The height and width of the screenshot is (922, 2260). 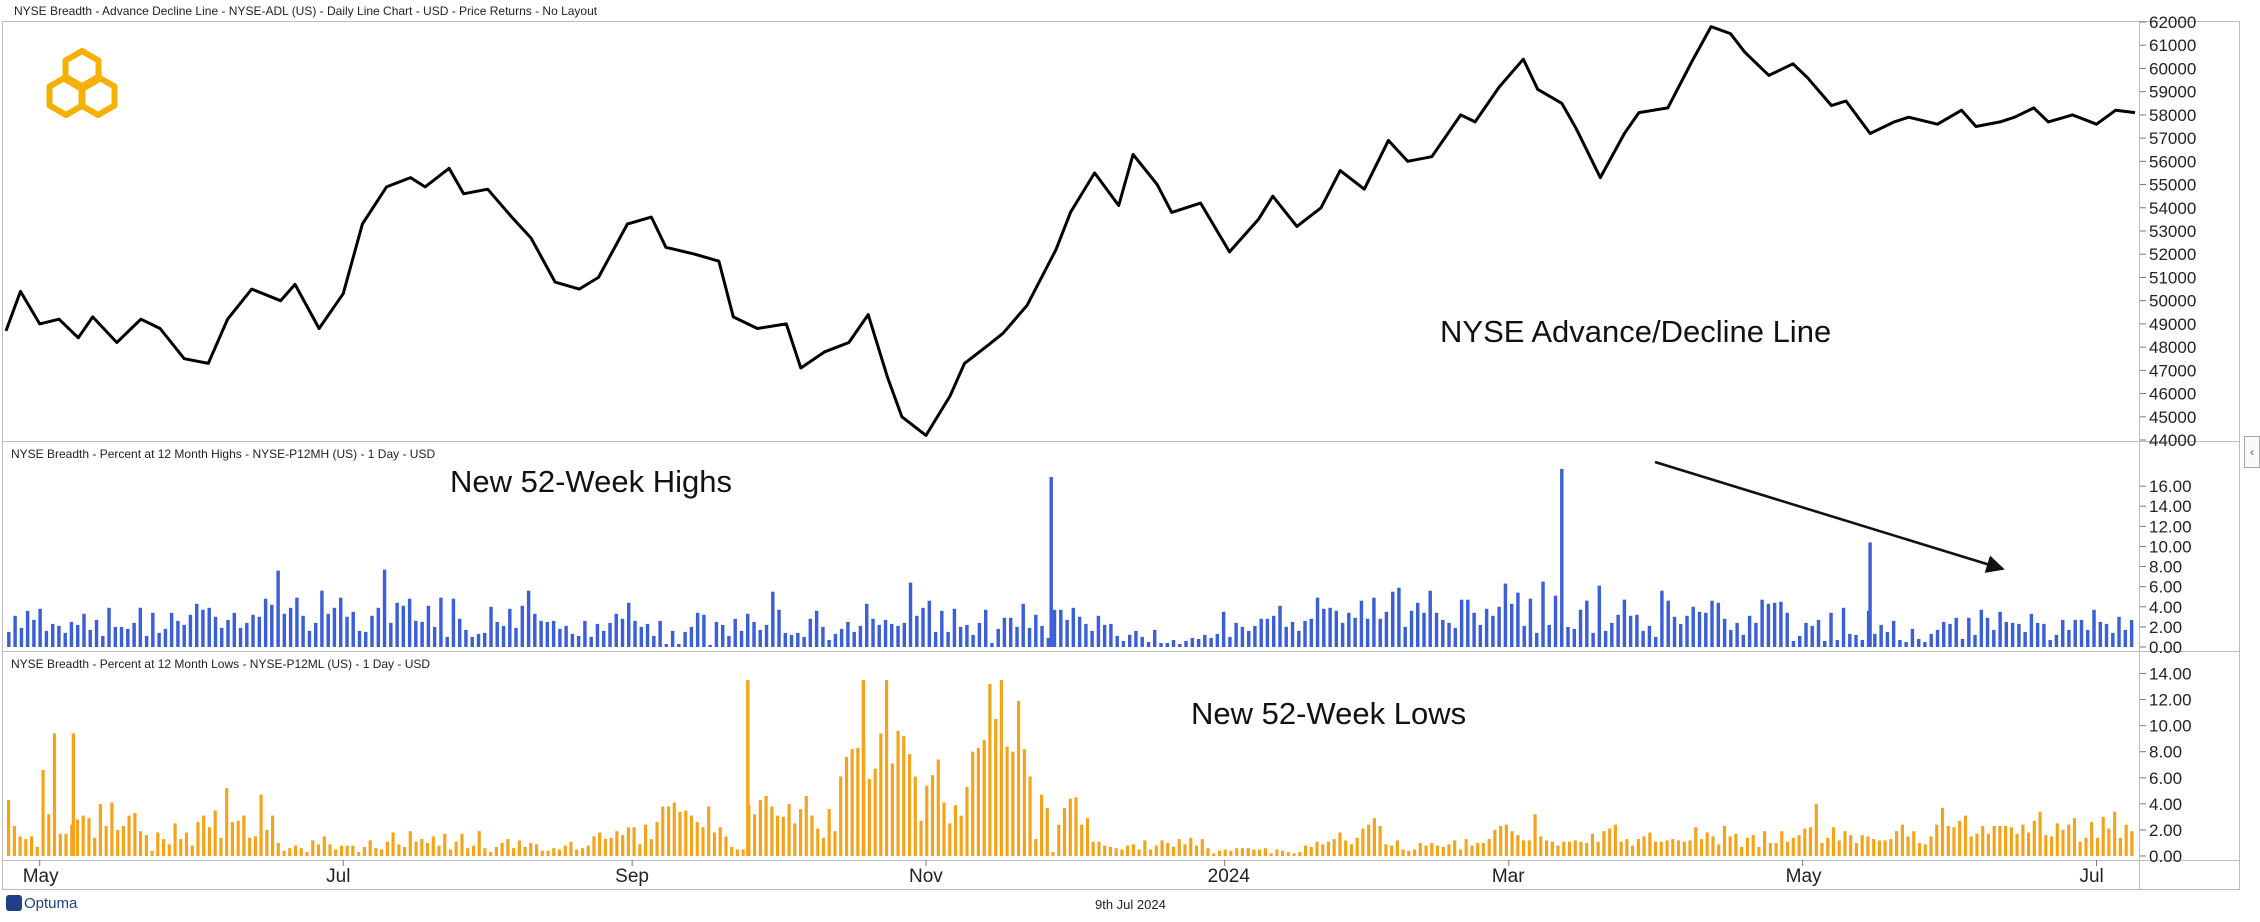 What do you see at coordinates (51, 903) in the screenshot?
I see `brand-label: Optuma` at bounding box center [51, 903].